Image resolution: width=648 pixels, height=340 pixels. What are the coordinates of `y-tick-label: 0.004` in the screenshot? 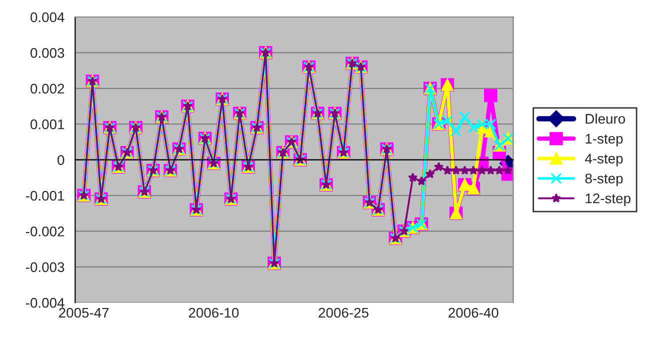 It's located at (47, 17).